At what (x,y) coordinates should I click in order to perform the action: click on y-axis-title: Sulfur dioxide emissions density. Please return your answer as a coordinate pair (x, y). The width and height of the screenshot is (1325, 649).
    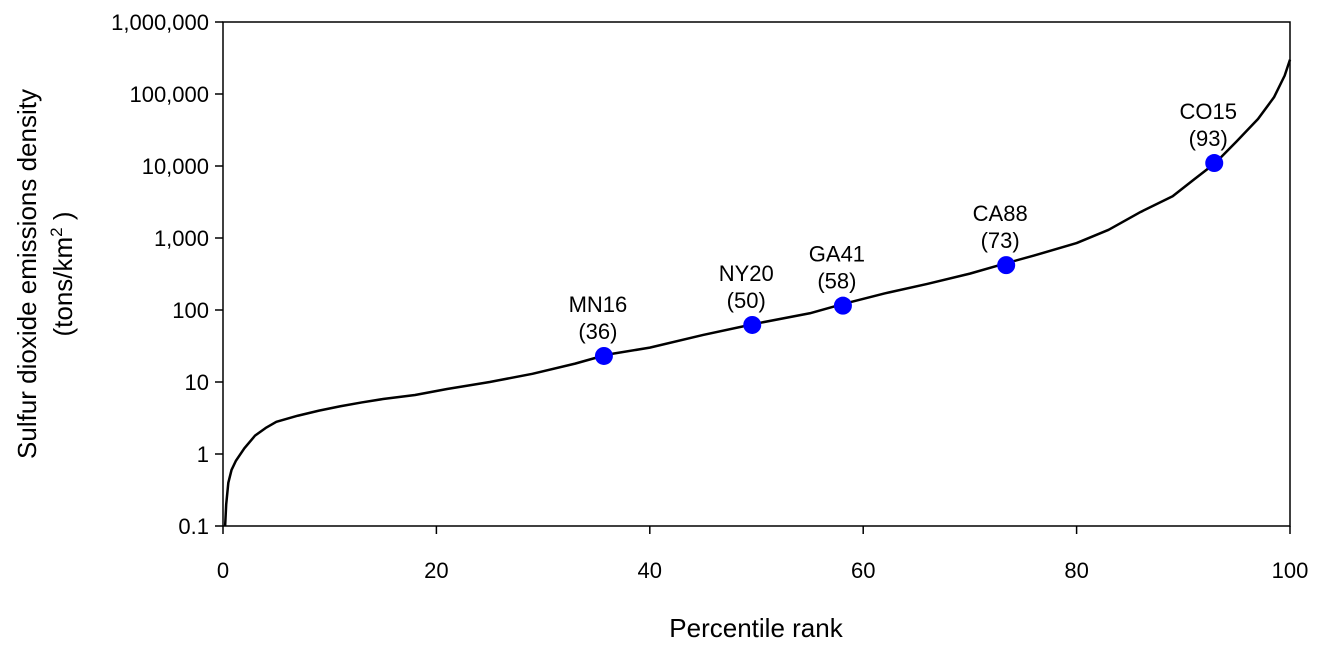
    Looking at the image, I should click on (27, 274).